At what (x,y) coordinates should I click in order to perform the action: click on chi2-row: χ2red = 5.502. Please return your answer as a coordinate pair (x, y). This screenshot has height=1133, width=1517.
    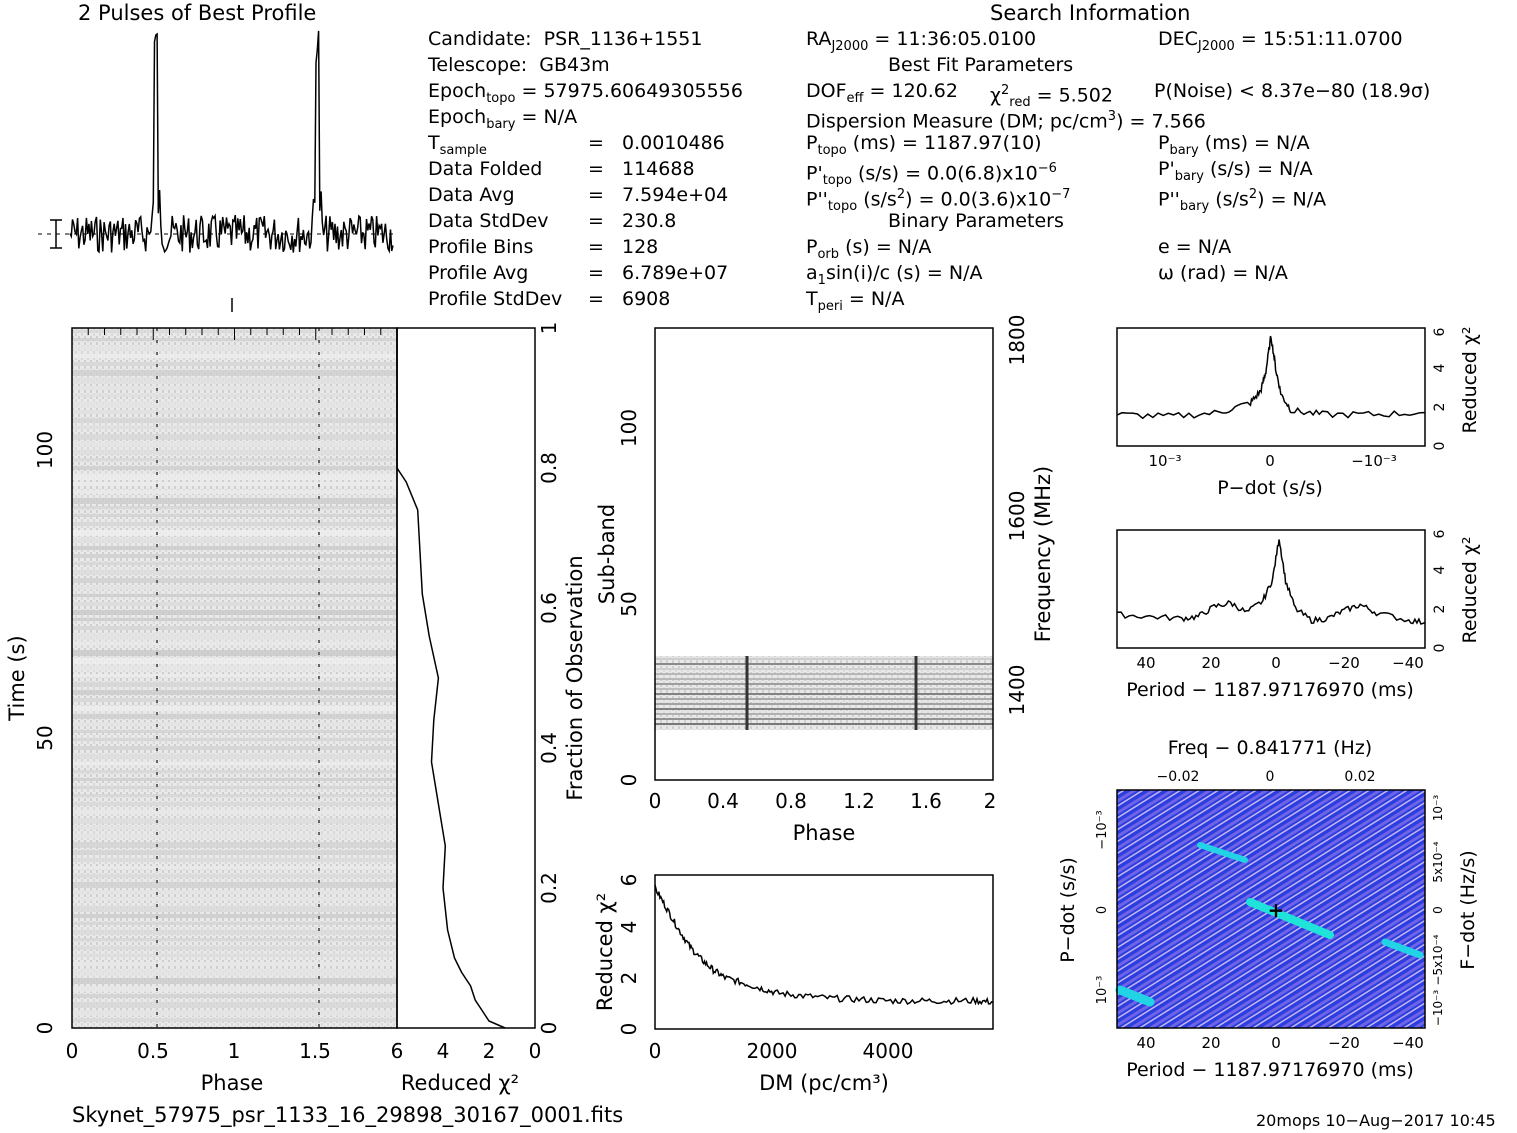
    Looking at the image, I should click on (1051, 97).